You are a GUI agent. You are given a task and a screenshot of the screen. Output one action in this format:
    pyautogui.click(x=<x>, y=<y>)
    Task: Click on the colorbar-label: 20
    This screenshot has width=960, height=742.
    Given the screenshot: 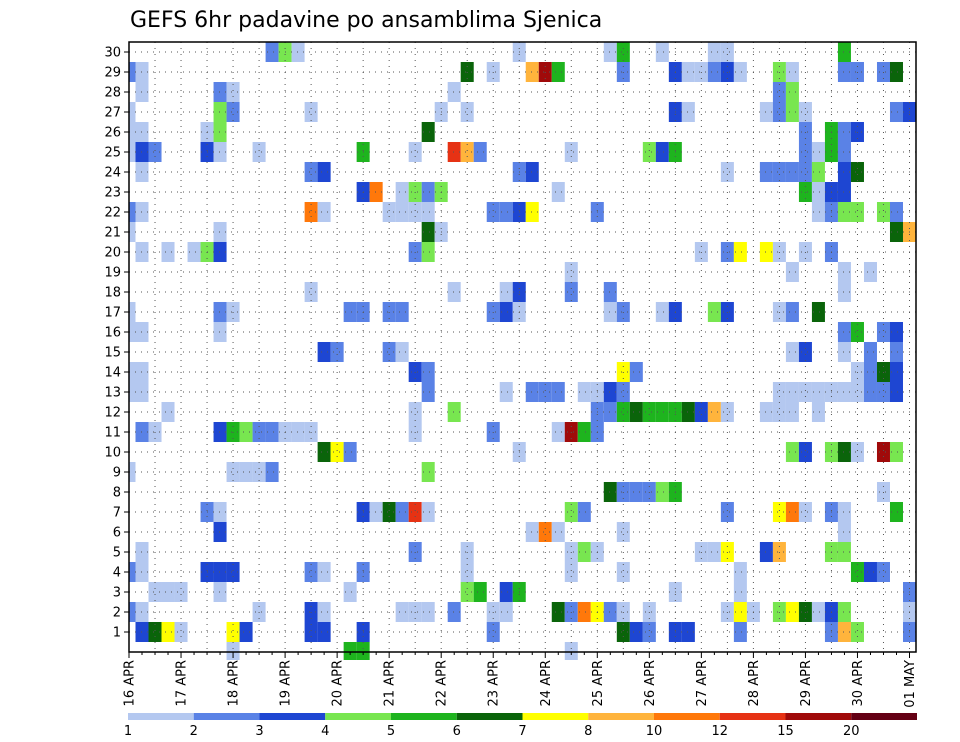 What is the action you would take?
    pyautogui.click(x=851, y=731)
    